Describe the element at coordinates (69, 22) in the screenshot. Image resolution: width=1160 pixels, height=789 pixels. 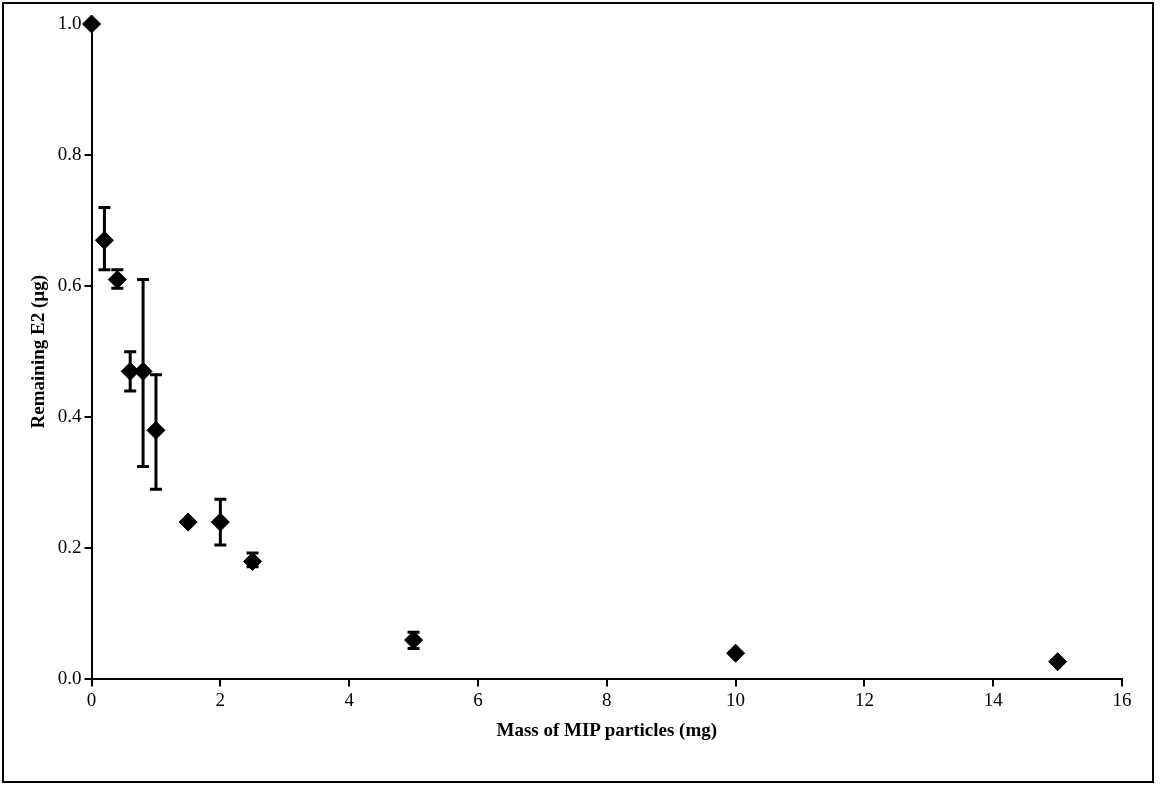
I see `y-tick-label: 1.0` at that location.